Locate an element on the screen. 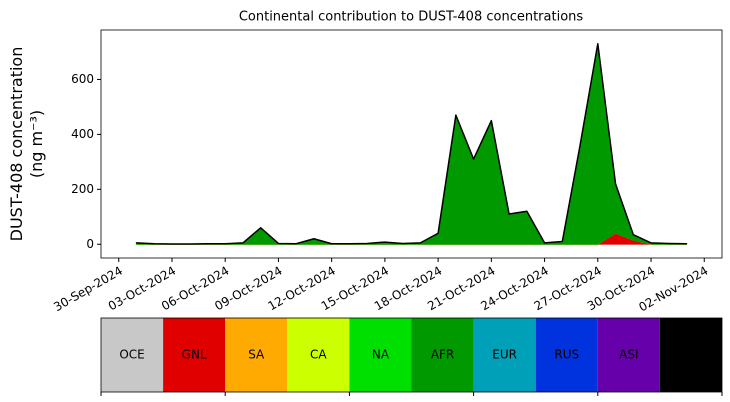 Image resolution: width=730 pixels, height=402 pixels. legend-label: SA is located at coordinates (256, 355).